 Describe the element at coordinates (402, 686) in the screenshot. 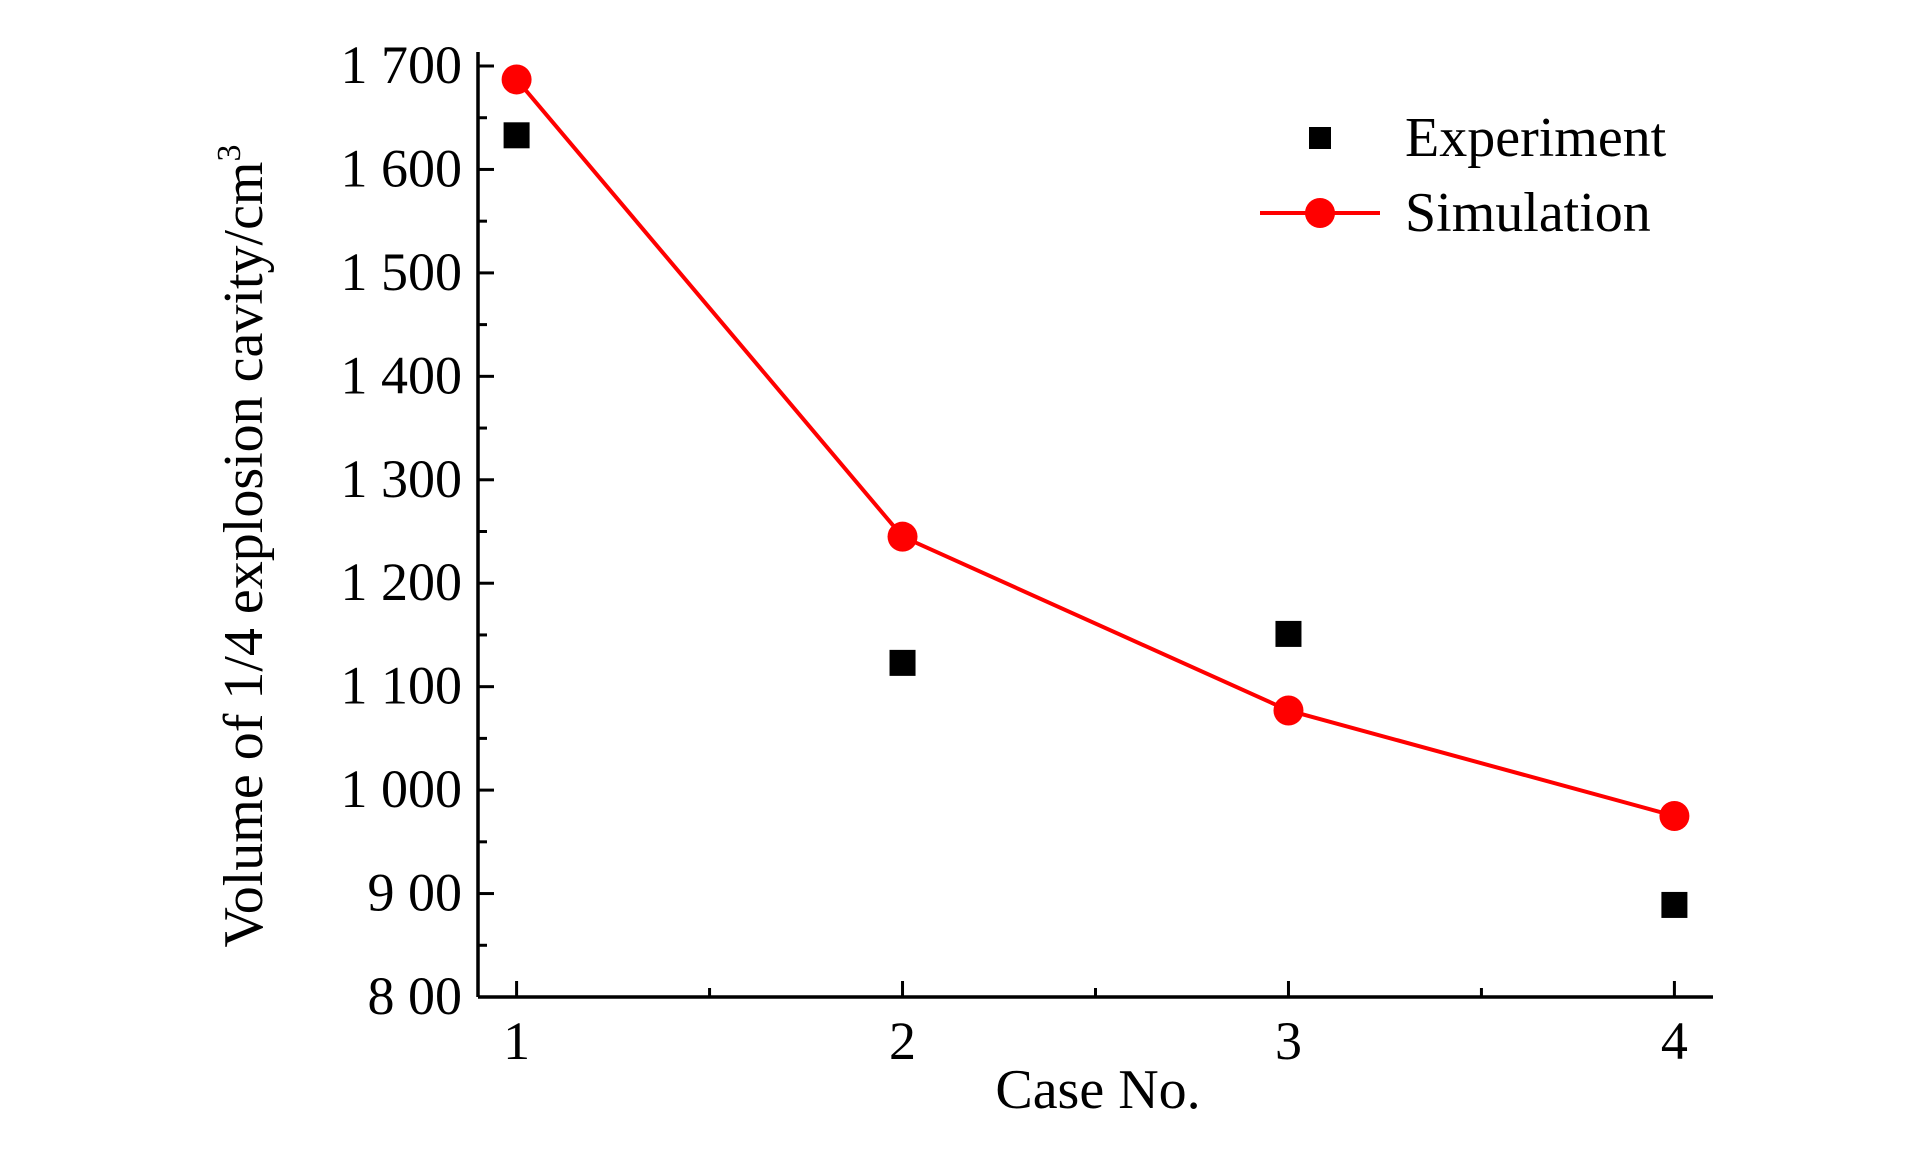

I see `y-tick-label: 1 100` at that location.